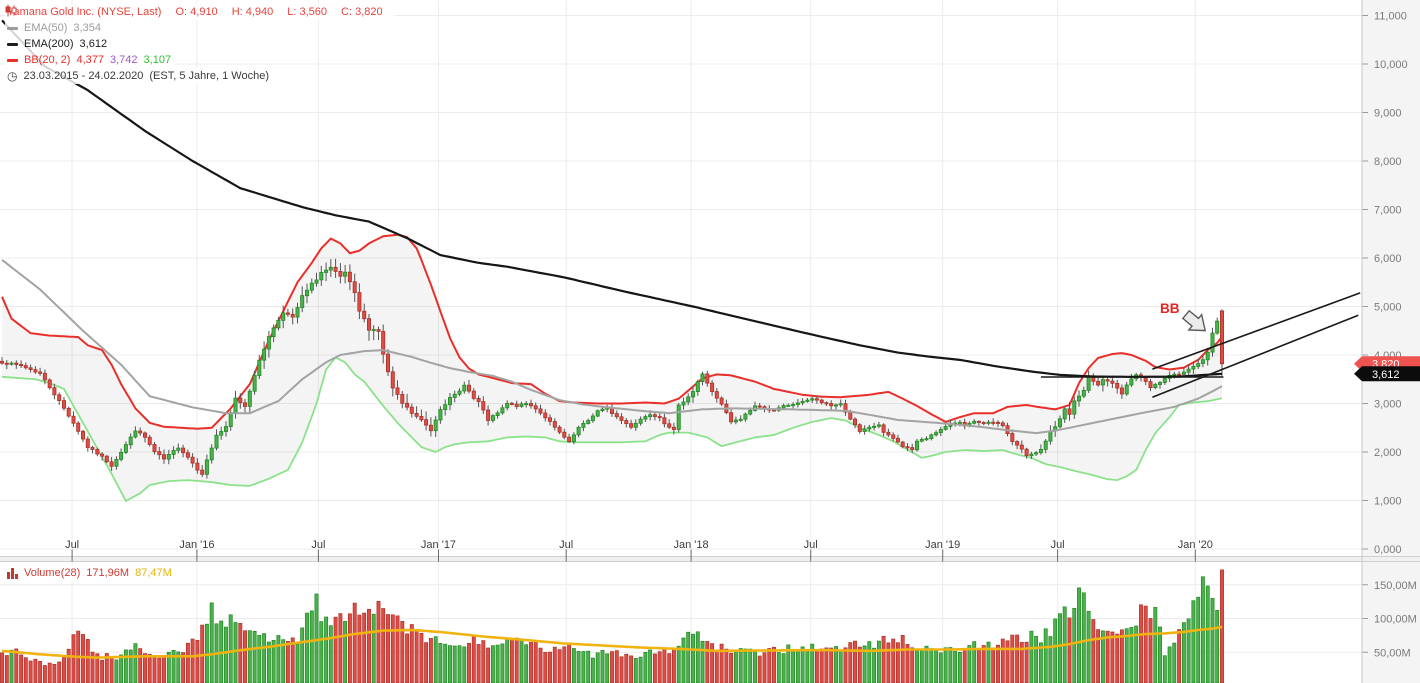 Image resolution: width=1420 pixels, height=683 pixels. Describe the element at coordinates (1388, 211) in the screenshot. I see `svg-text: 7,000` at that location.